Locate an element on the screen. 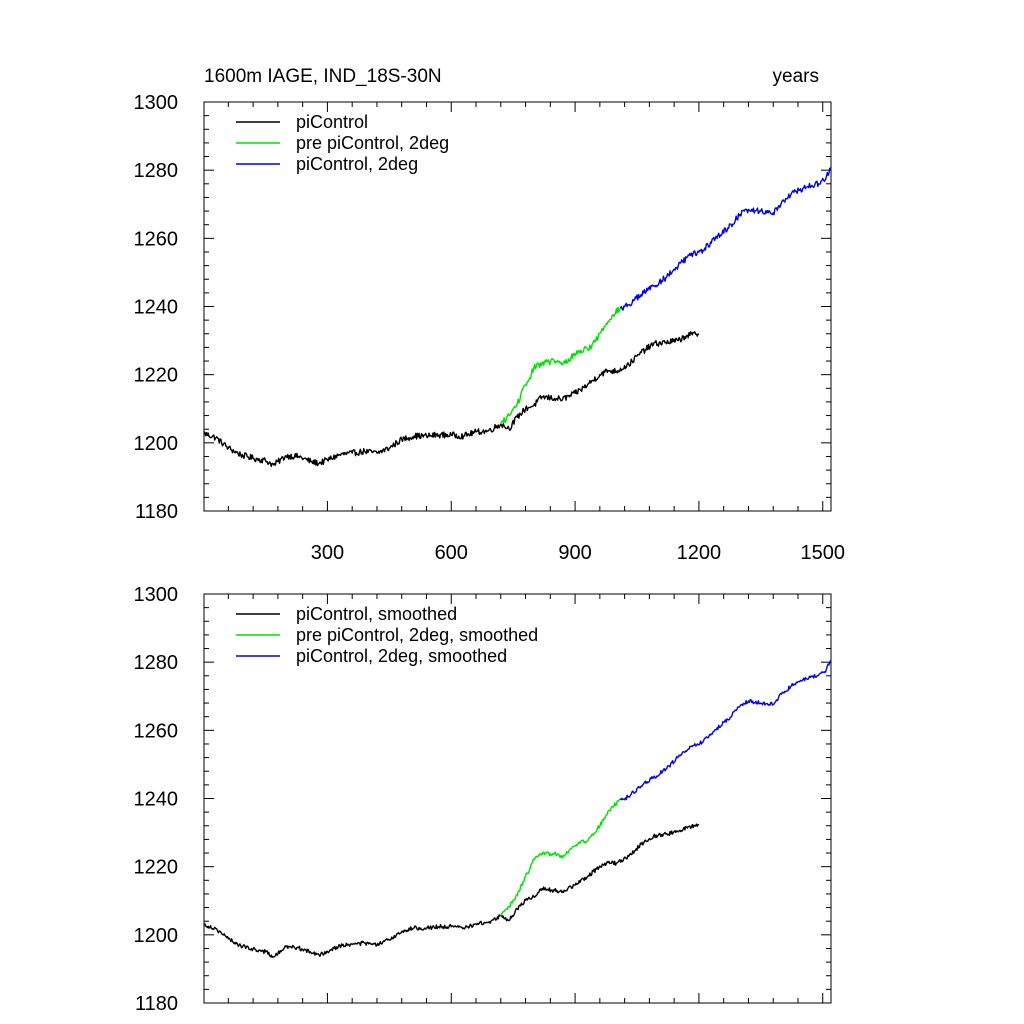 Image resolution: width=1024 pixels, height=1024 pixels. legend-label: piControl, 2deg is located at coordinates (357, 164).